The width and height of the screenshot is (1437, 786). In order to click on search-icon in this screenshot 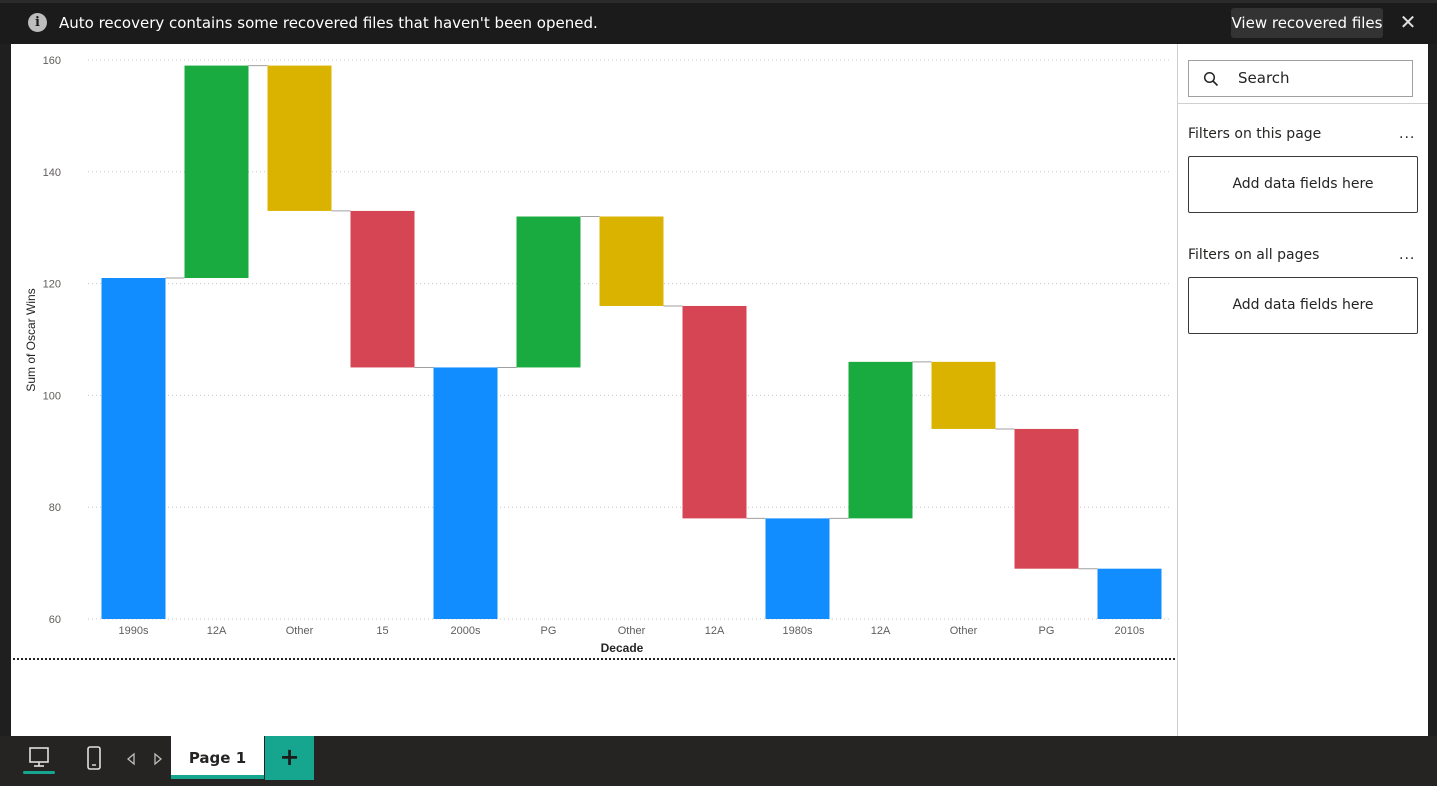, I will do `click(1211, 79)`.